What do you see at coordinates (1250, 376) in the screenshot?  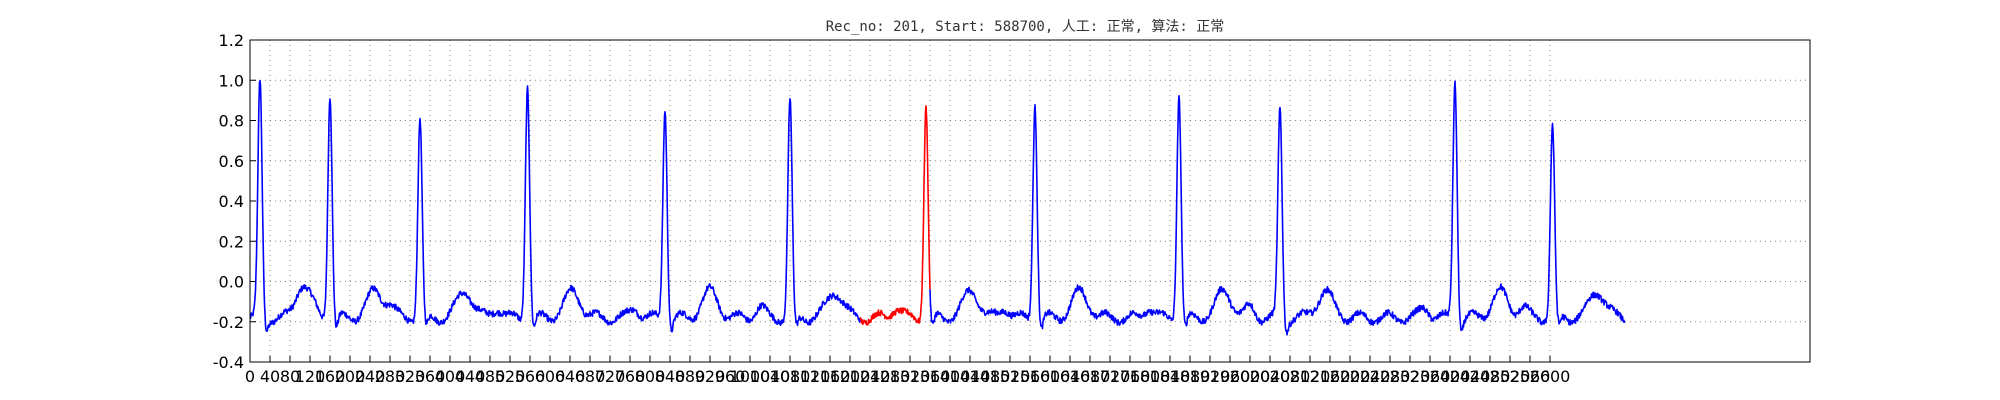 I see `x-tick-label: 2000` at bounding box center [1250, 376].